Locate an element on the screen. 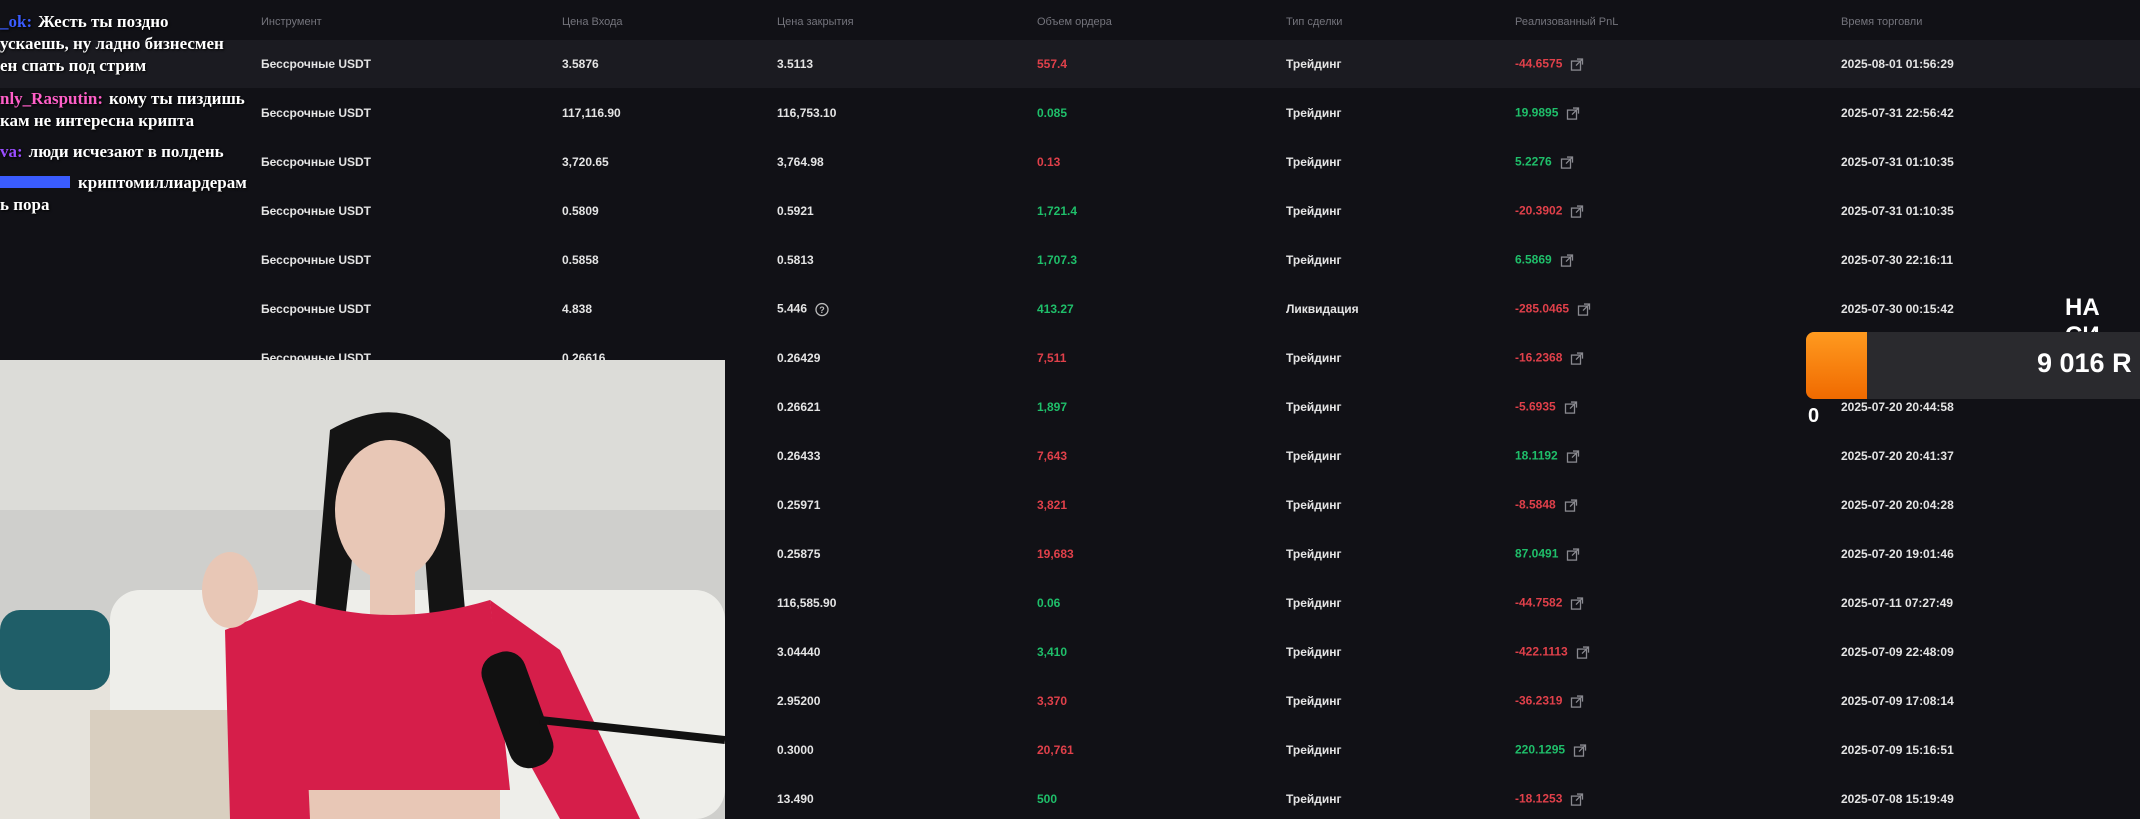 The height and width of the screenshot is (819, 2140). entry-price: 3,720.65 is located at coordinates (585, 162).